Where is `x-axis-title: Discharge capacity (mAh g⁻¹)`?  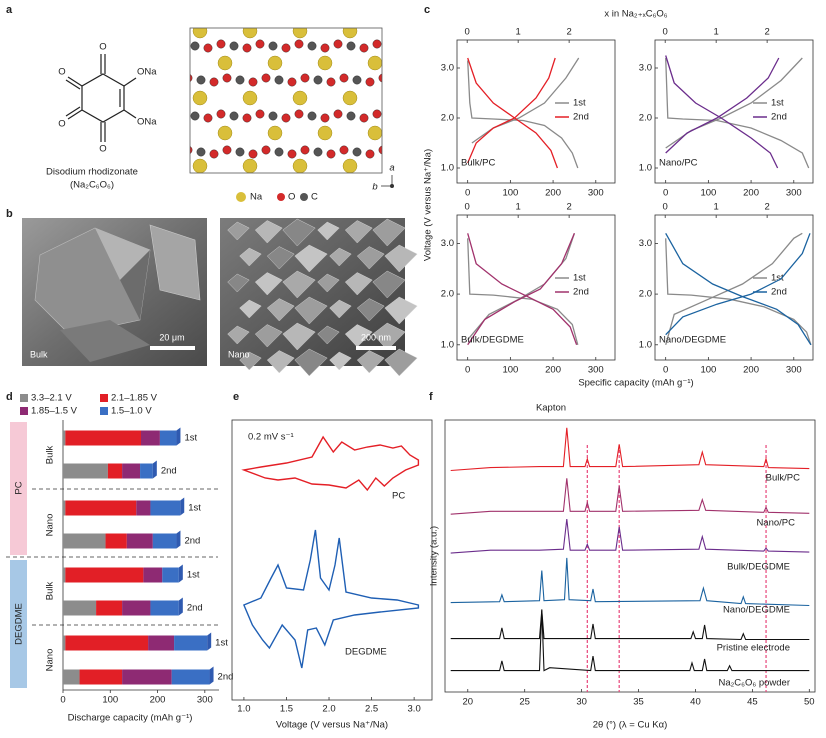
x-axis-title: Discharge capacity (mAh g⁻¹) is located at coordinates (130, 718).